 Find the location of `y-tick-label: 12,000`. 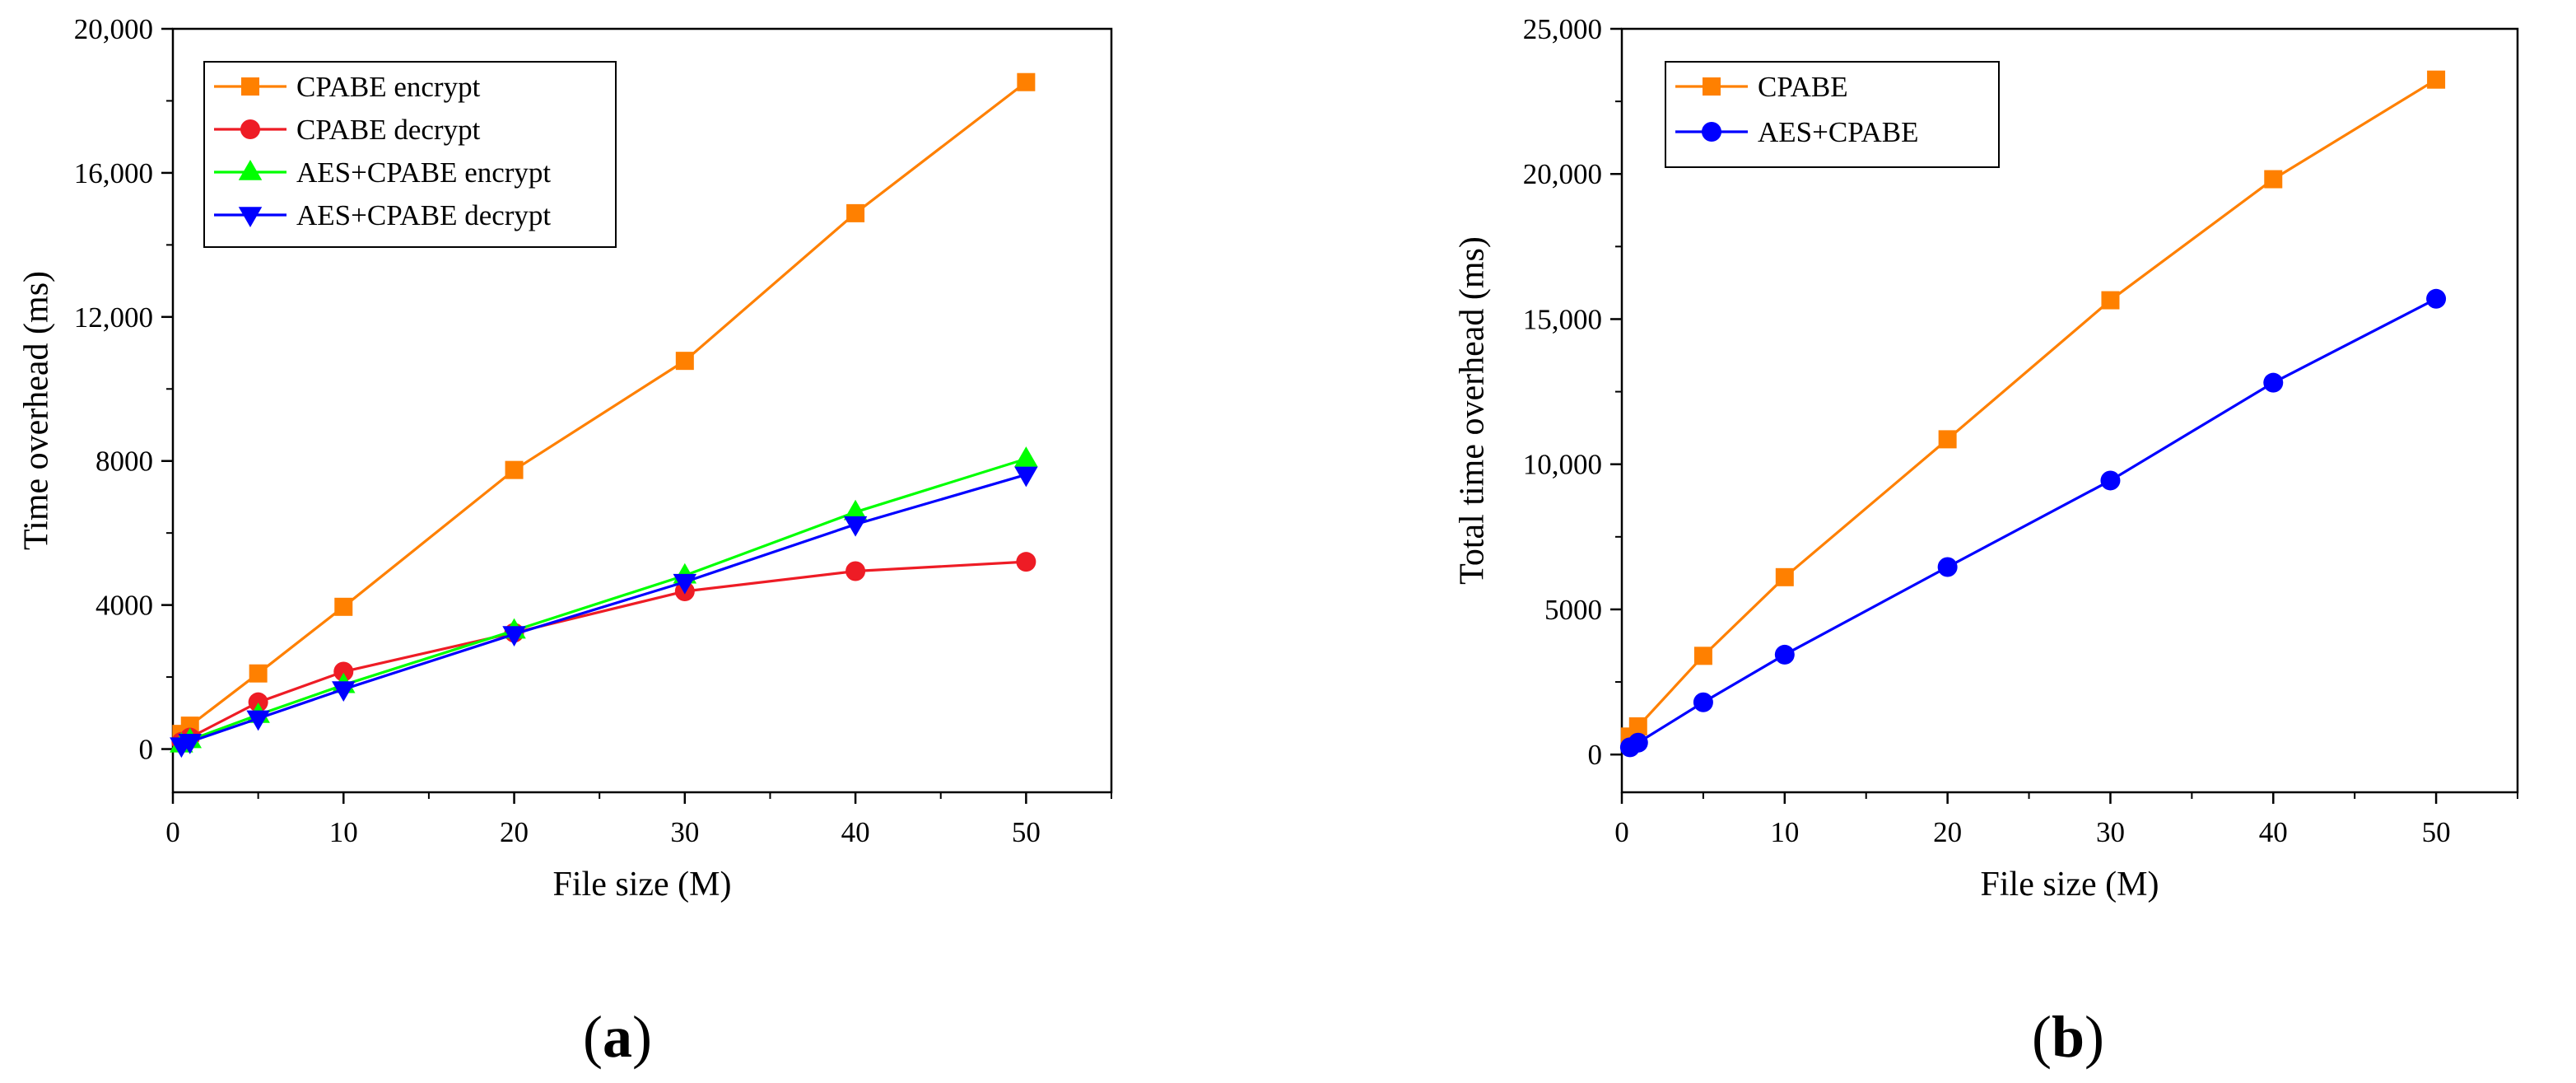

y-tick-label: 12,000 is located at coordinates (113, 317).